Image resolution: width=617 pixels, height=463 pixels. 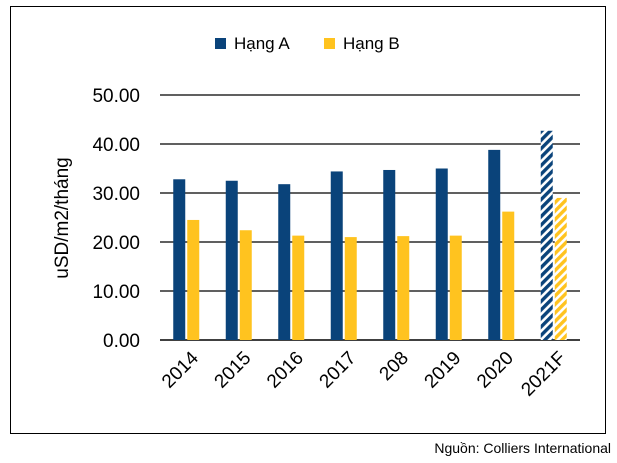 What do you see at coordinates (116, 219) in the screenshot?
I see `y-axis-tick-labels: 0.00 10.00 20.00 30.00 40.00 50.00` at bounding box center [116, 219].